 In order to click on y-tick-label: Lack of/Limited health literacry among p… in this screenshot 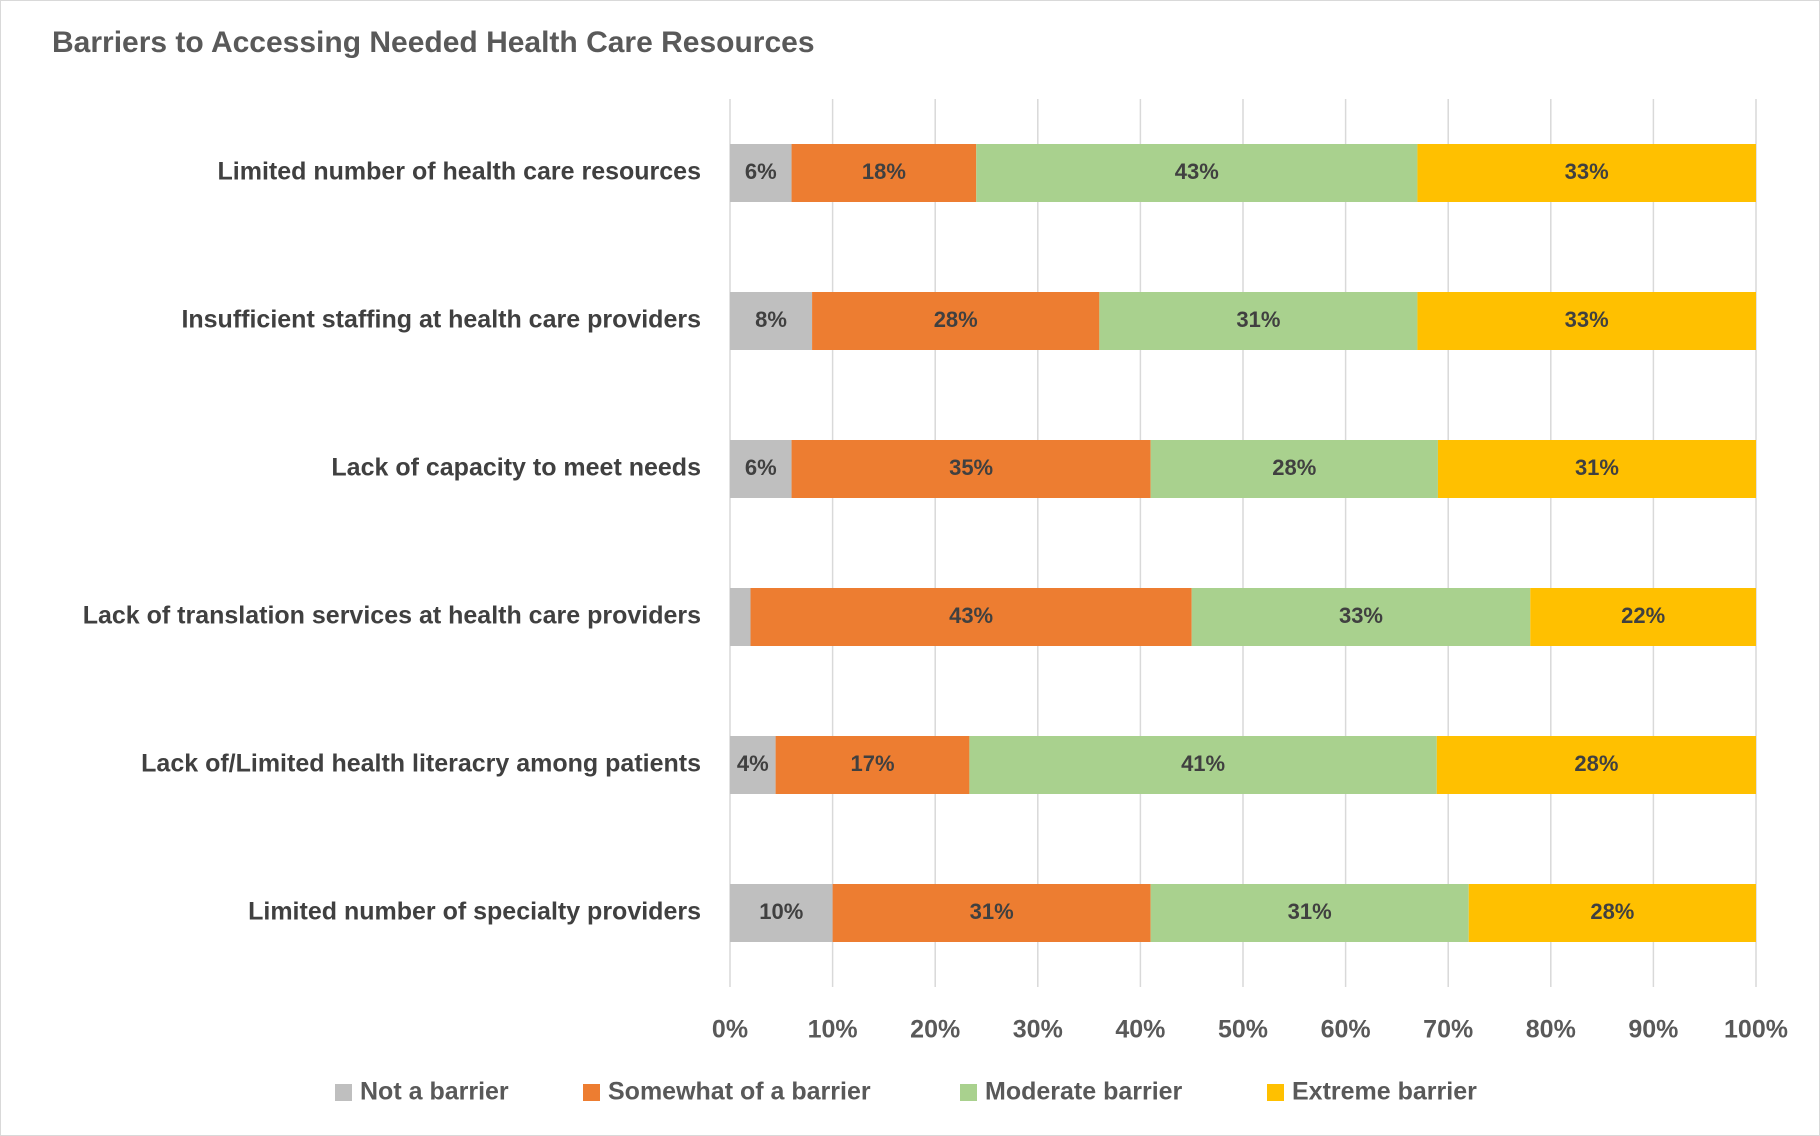, I will do `click(421, 764)`.